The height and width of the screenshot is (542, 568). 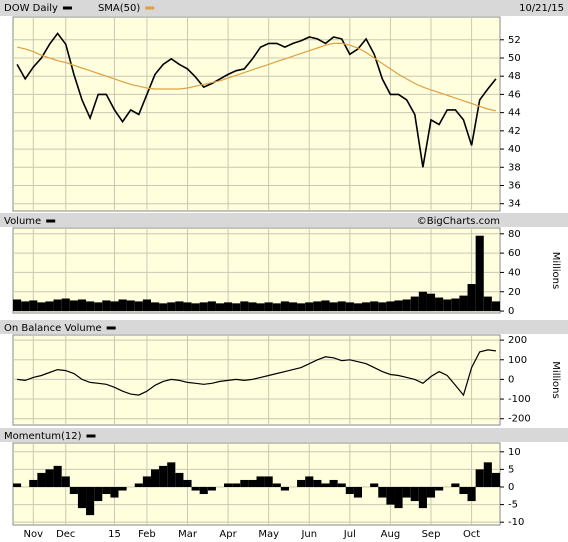 I want to click on y-axis-label: Millions, so click(x=555, y=270).